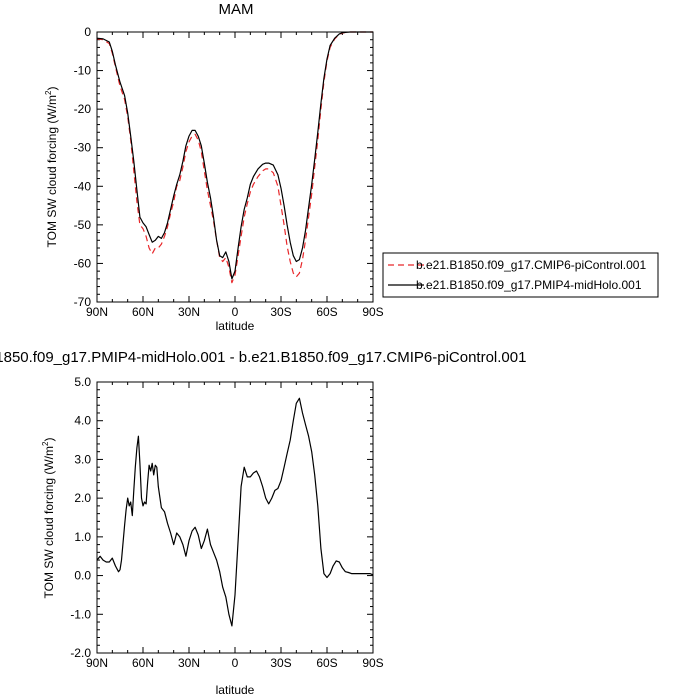  I want to click on y-axis-label-bottom: TOM SW cloud forcing (W/m2), so click(48, 518).